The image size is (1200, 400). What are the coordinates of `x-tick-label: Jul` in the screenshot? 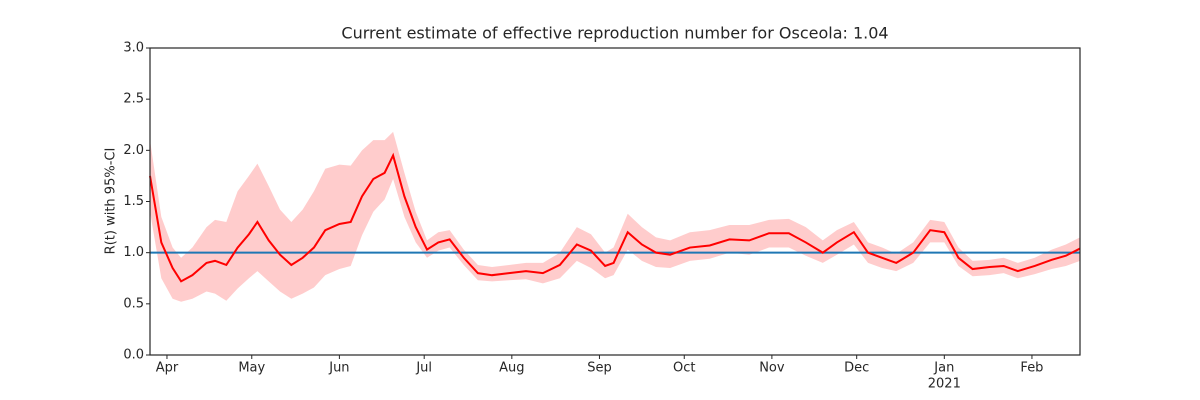 It's located at (423, 368).